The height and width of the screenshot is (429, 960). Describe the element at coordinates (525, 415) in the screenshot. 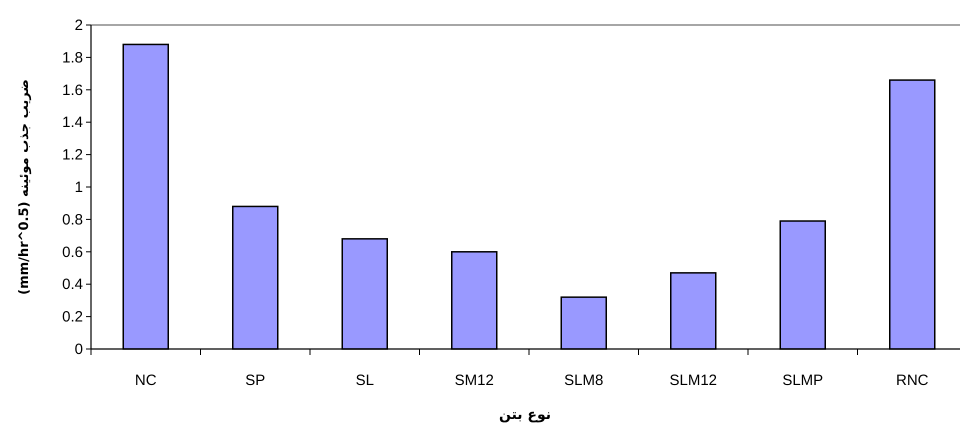

I see `x-axis-title: نوع بتن` at that location.